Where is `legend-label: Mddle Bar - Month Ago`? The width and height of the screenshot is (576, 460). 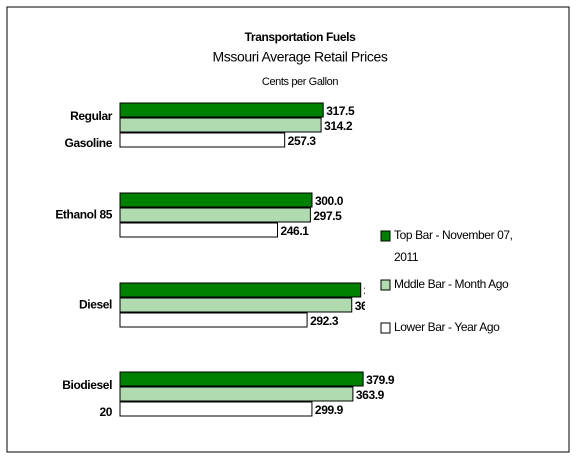 legend-label: Mddle Bar - Month Ago is located at coordinates (451, 284).